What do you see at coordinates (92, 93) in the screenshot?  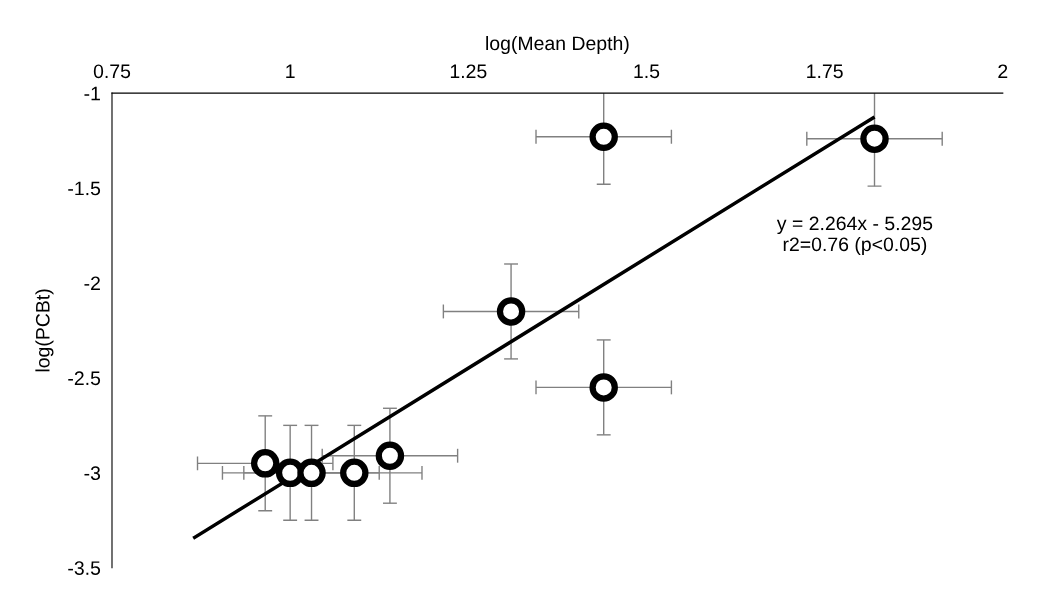 I see `y-tick-label: -1` at bounding box center [92, 93].